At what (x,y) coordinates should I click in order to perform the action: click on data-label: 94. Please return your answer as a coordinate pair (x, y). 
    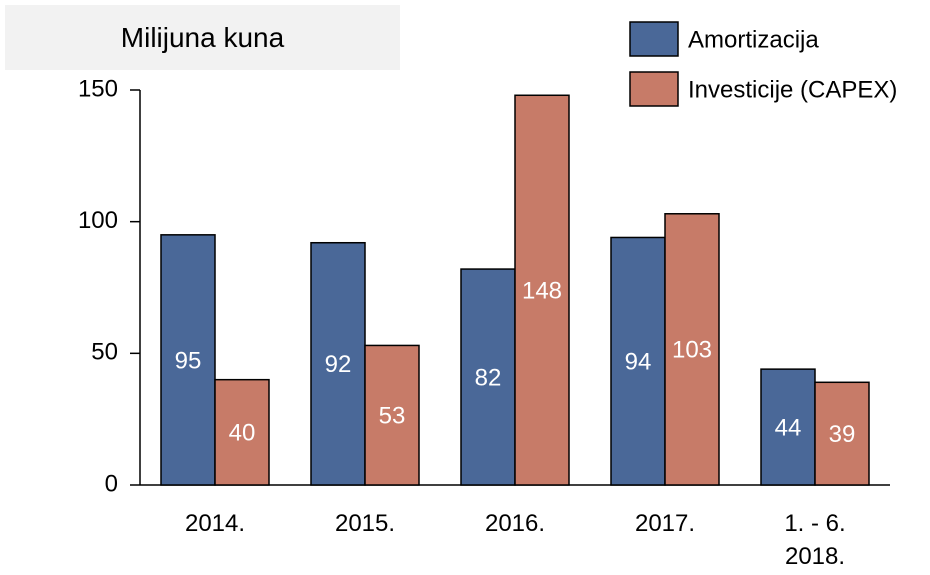
    Looking at the image, I should click on (638, 362).